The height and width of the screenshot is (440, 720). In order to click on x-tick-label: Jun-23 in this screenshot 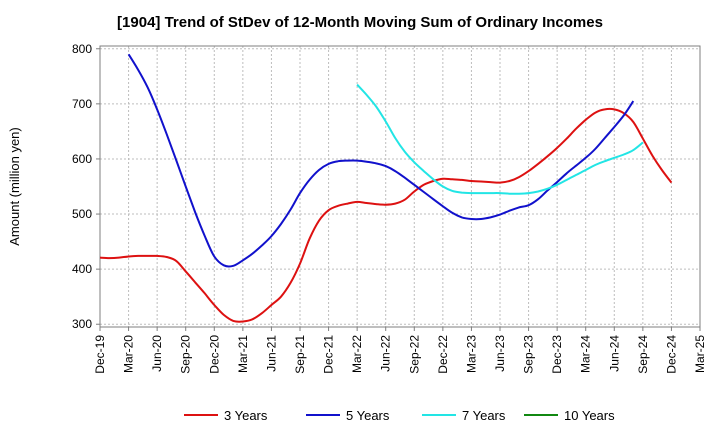, I will do `click(500, 353)`.